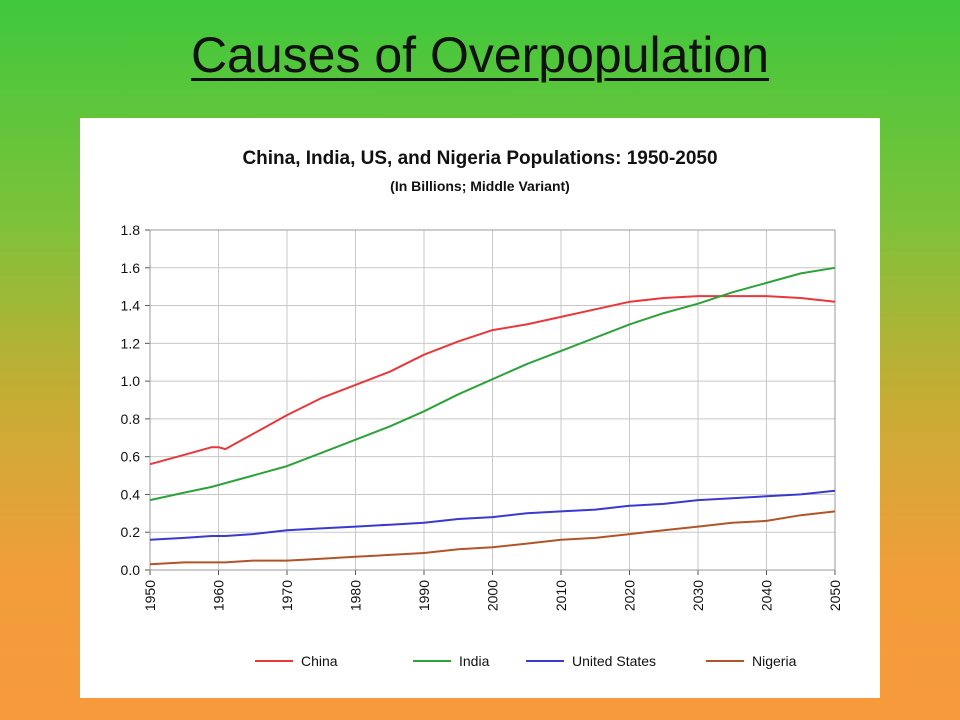 The width and height of the screenshot is (960, 720). What do you see at coordinates (131, 570) in the screenshot?
I see `y-tick-label: 0.0` at bounding box center [131, 570].